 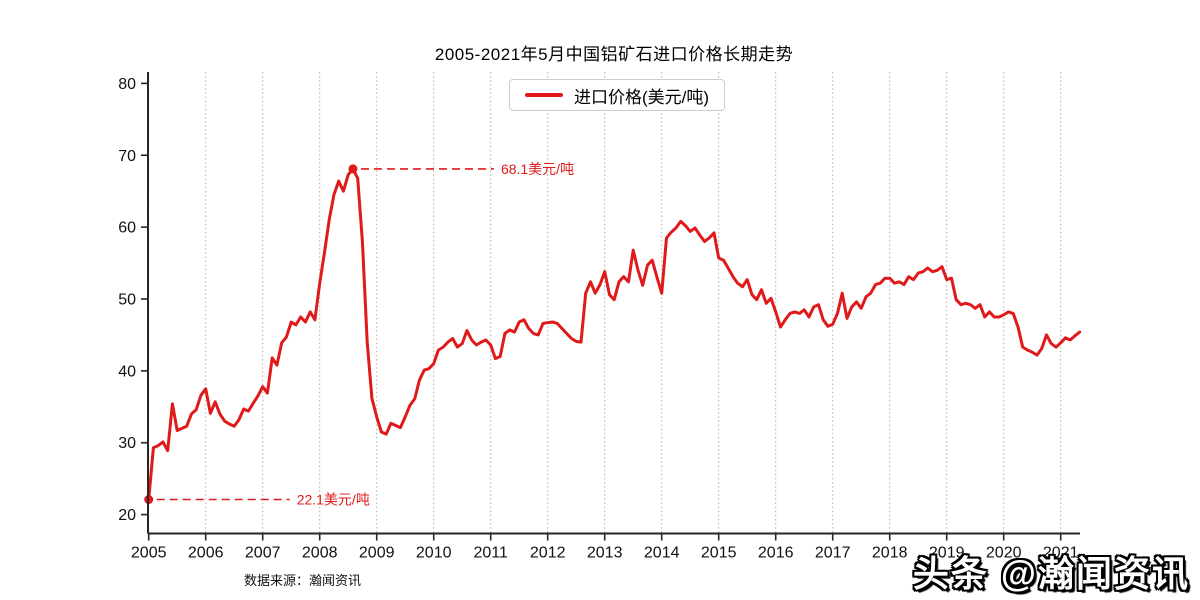 What do you see at coordinates (642, 97) in the screenshot?
I see `legend-label: 进口价格(美元/吨)` at bounding box center [642, 97].